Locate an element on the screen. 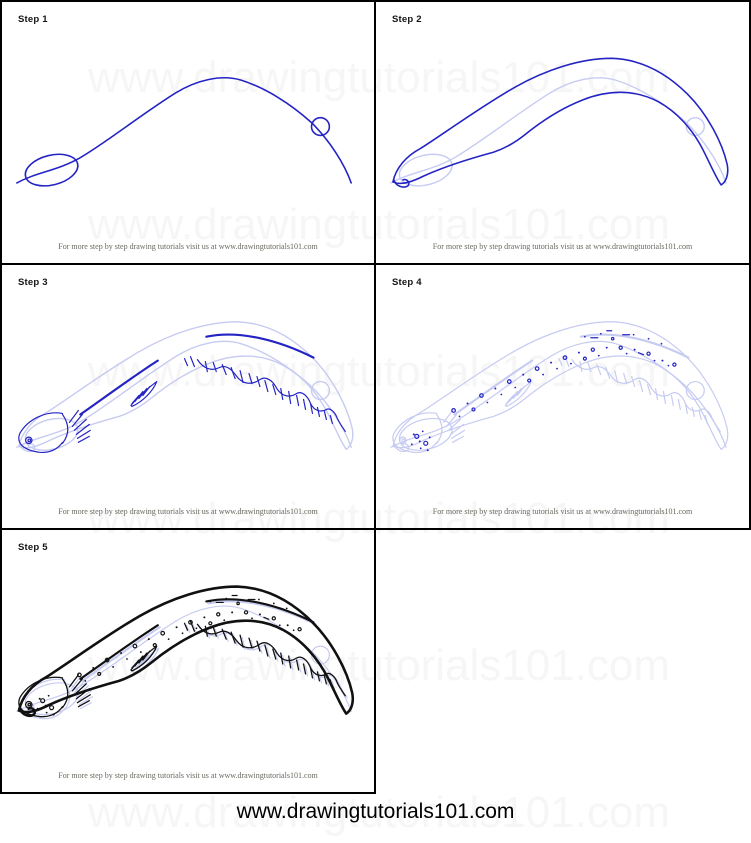 The image size is (751, 843). guide-lines-layer is located at coordinates (184, 134).